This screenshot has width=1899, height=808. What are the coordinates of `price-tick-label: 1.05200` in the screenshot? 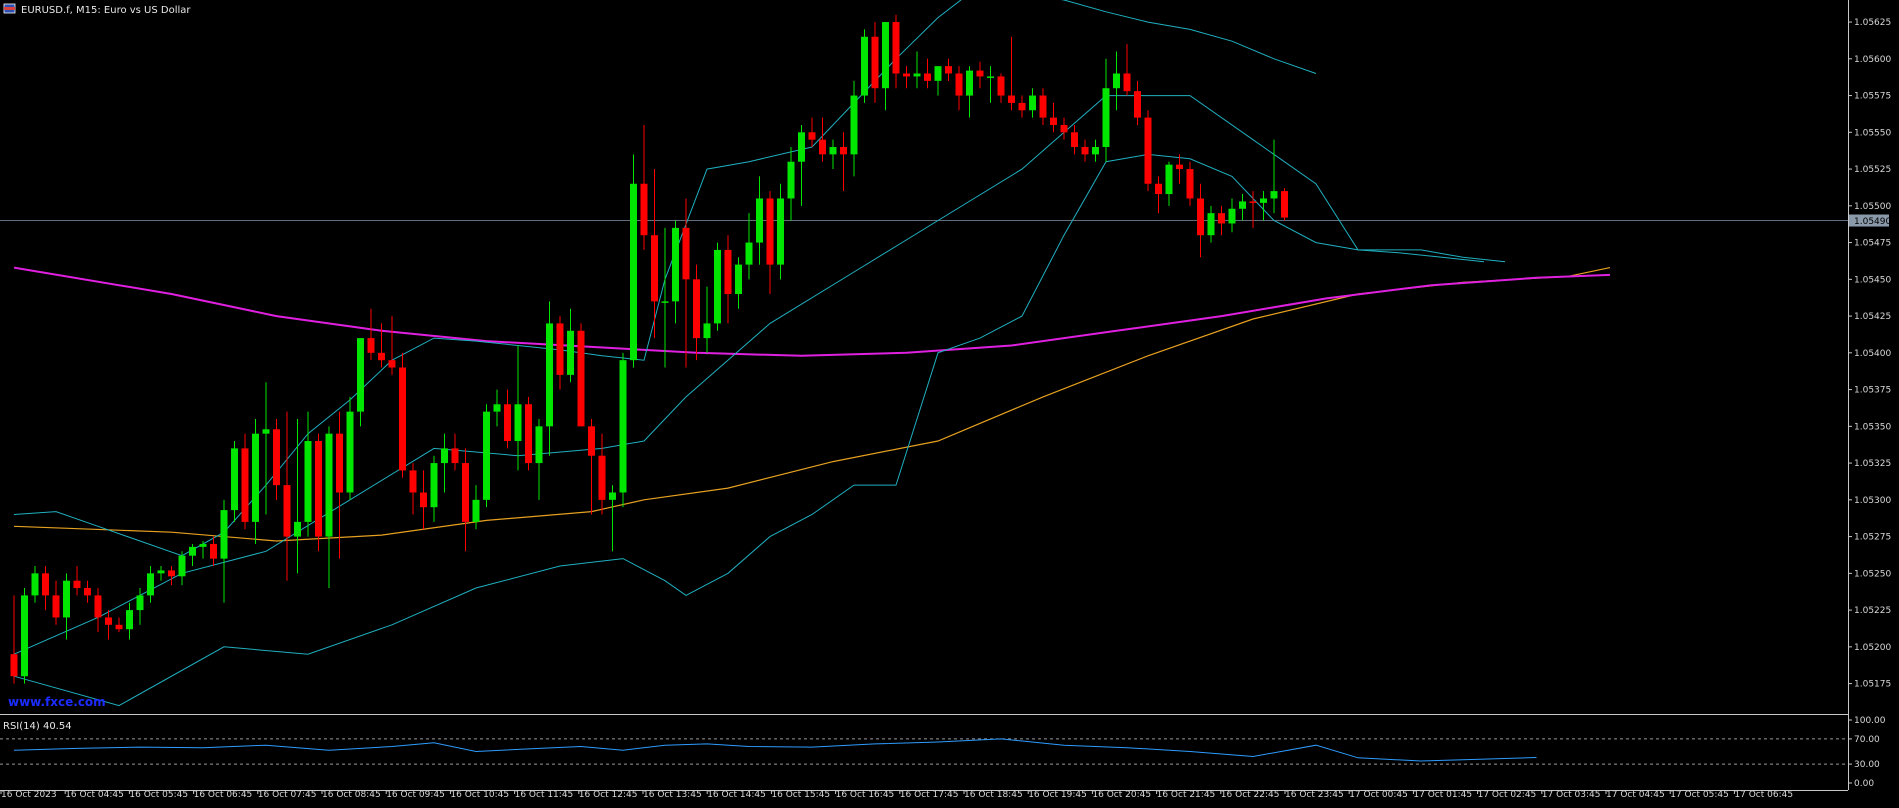 It's located at (1872, 648).